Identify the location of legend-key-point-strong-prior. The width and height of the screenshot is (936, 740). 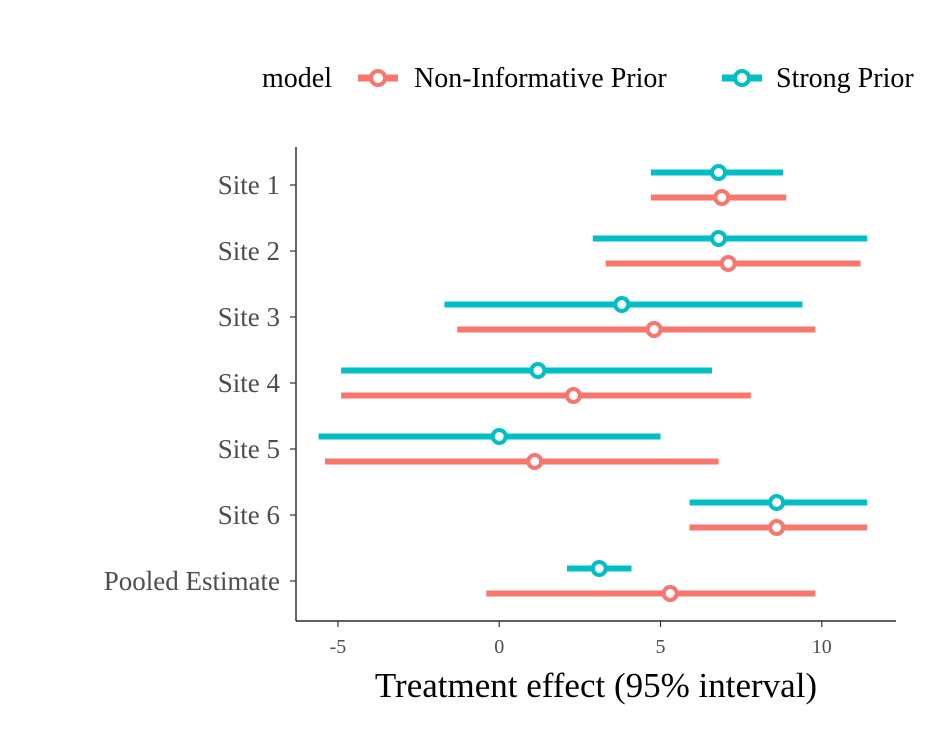
(742, 78).